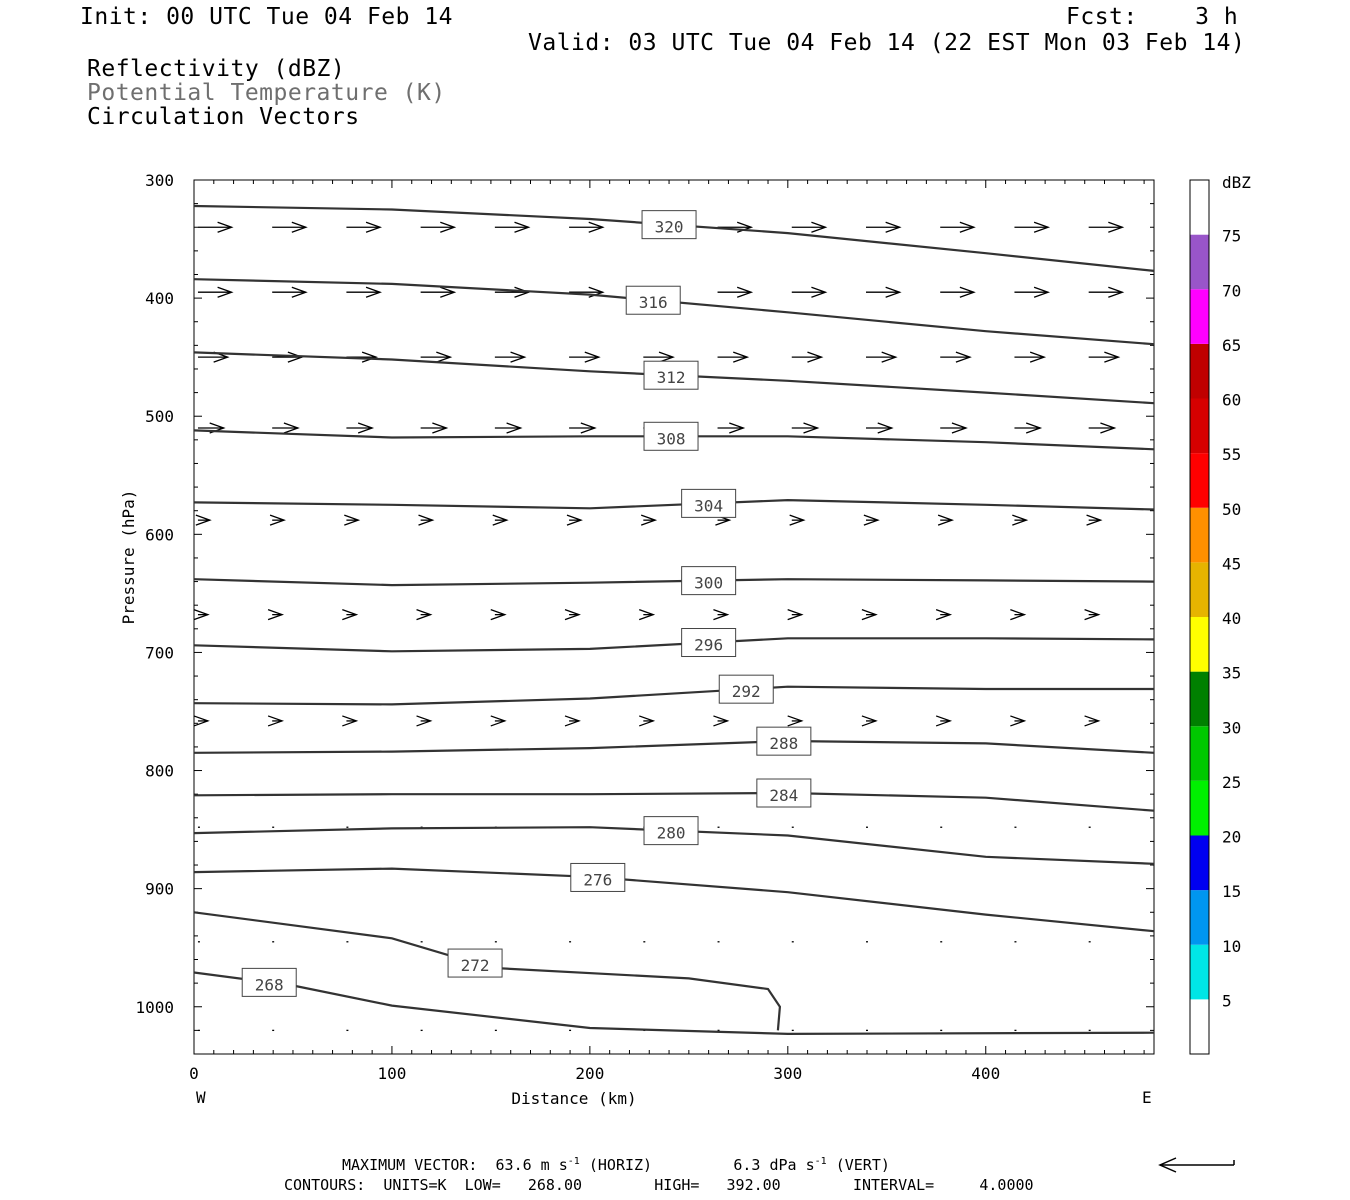 The image size is (1350, 1200). I want to click on colorbar-tick-label: 45, so click(1231, 563).